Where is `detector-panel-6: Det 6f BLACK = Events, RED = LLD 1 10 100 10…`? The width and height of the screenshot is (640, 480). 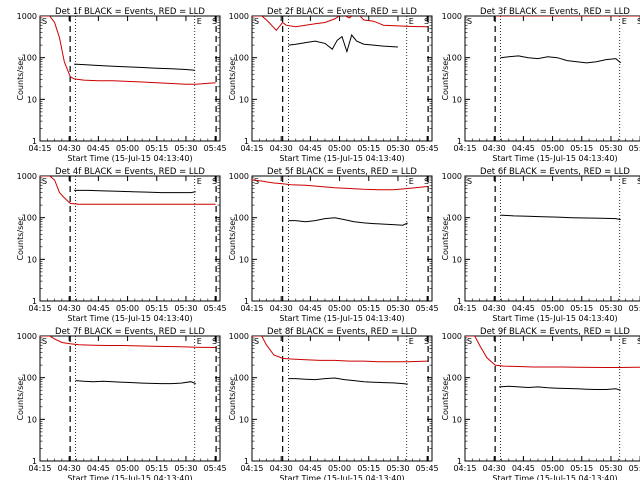
detector-panel-6: Det 6f BLACK = Events, RED = LLD 1 10 100 10… is located at coordinates (540, 245).